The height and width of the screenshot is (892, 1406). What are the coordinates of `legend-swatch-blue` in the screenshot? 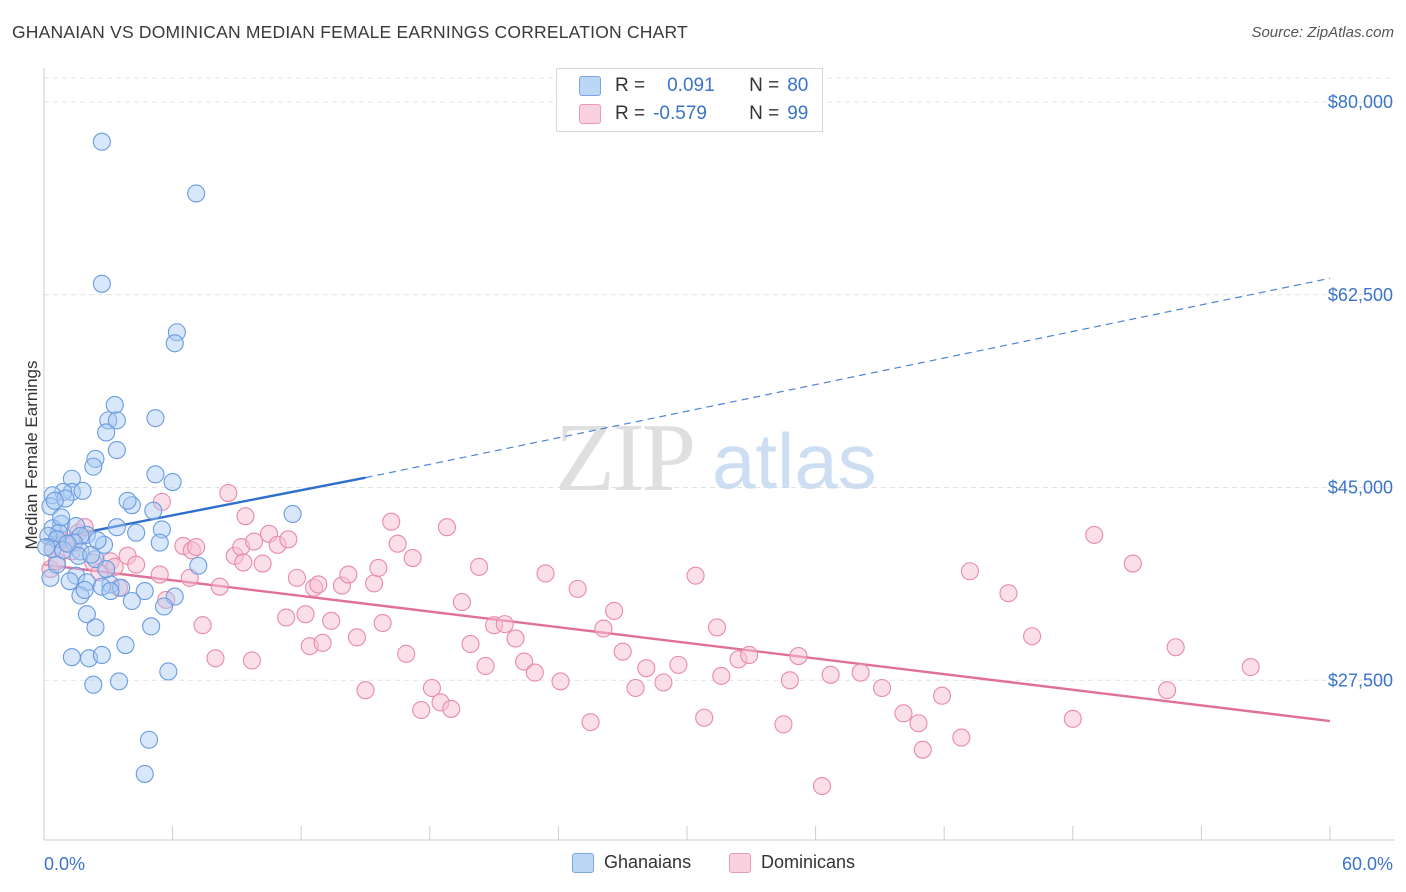 It's located at (590, 86).